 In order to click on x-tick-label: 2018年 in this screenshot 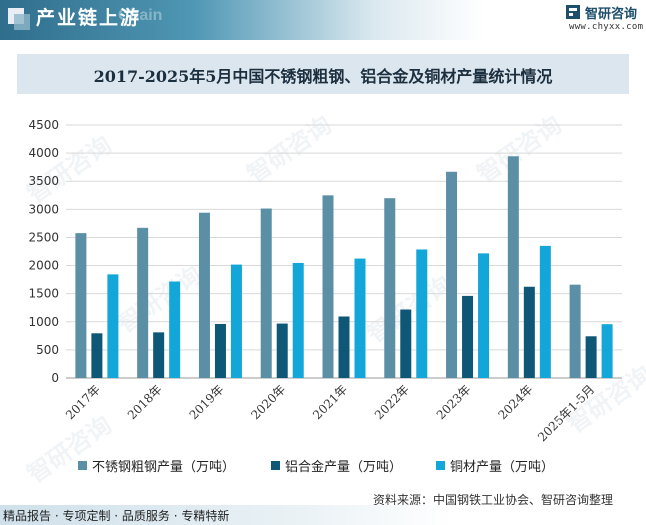, I will do `click(145, 402)`.